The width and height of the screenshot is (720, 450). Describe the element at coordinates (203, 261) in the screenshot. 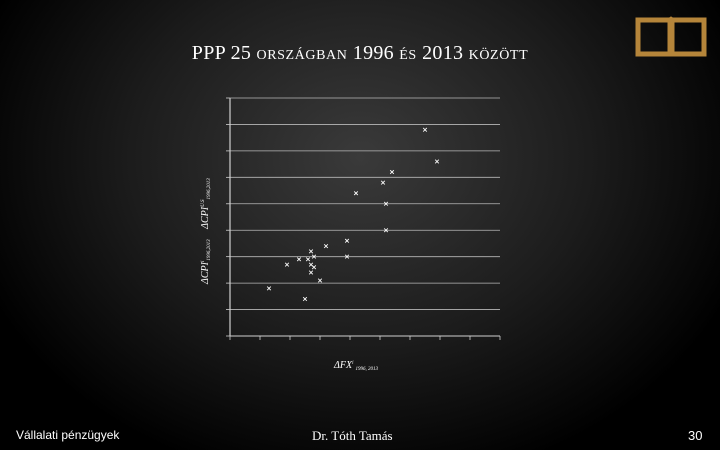

I see `ylabel-left-sup: i` at that location.